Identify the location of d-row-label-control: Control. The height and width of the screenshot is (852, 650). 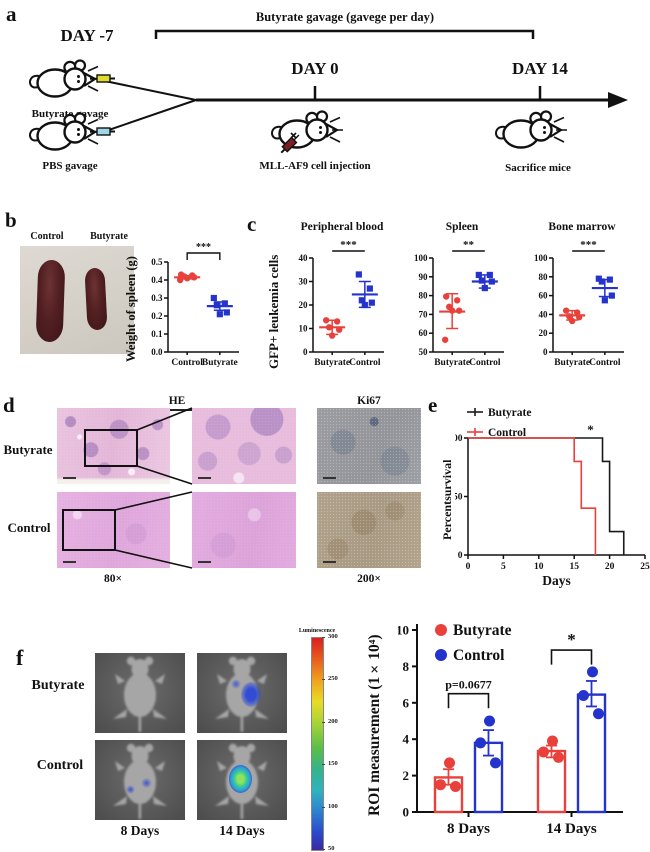
(29, 527).